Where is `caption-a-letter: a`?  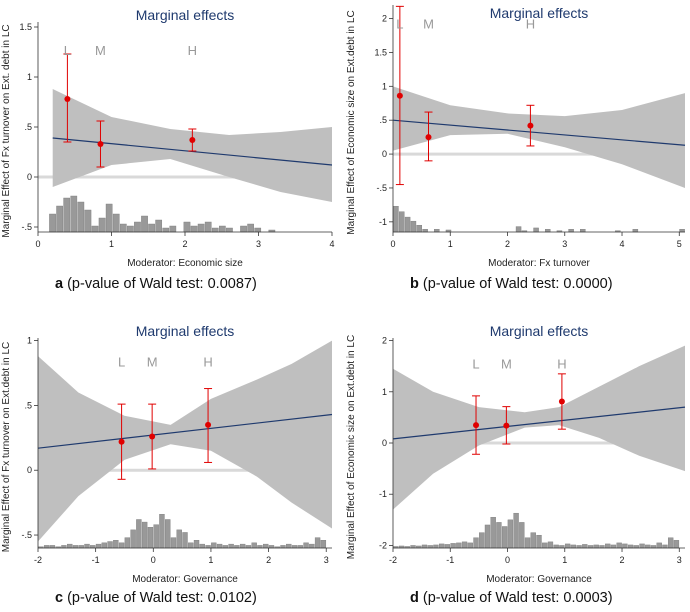 caption-a-letter: a is located at coordinates (59, 284).